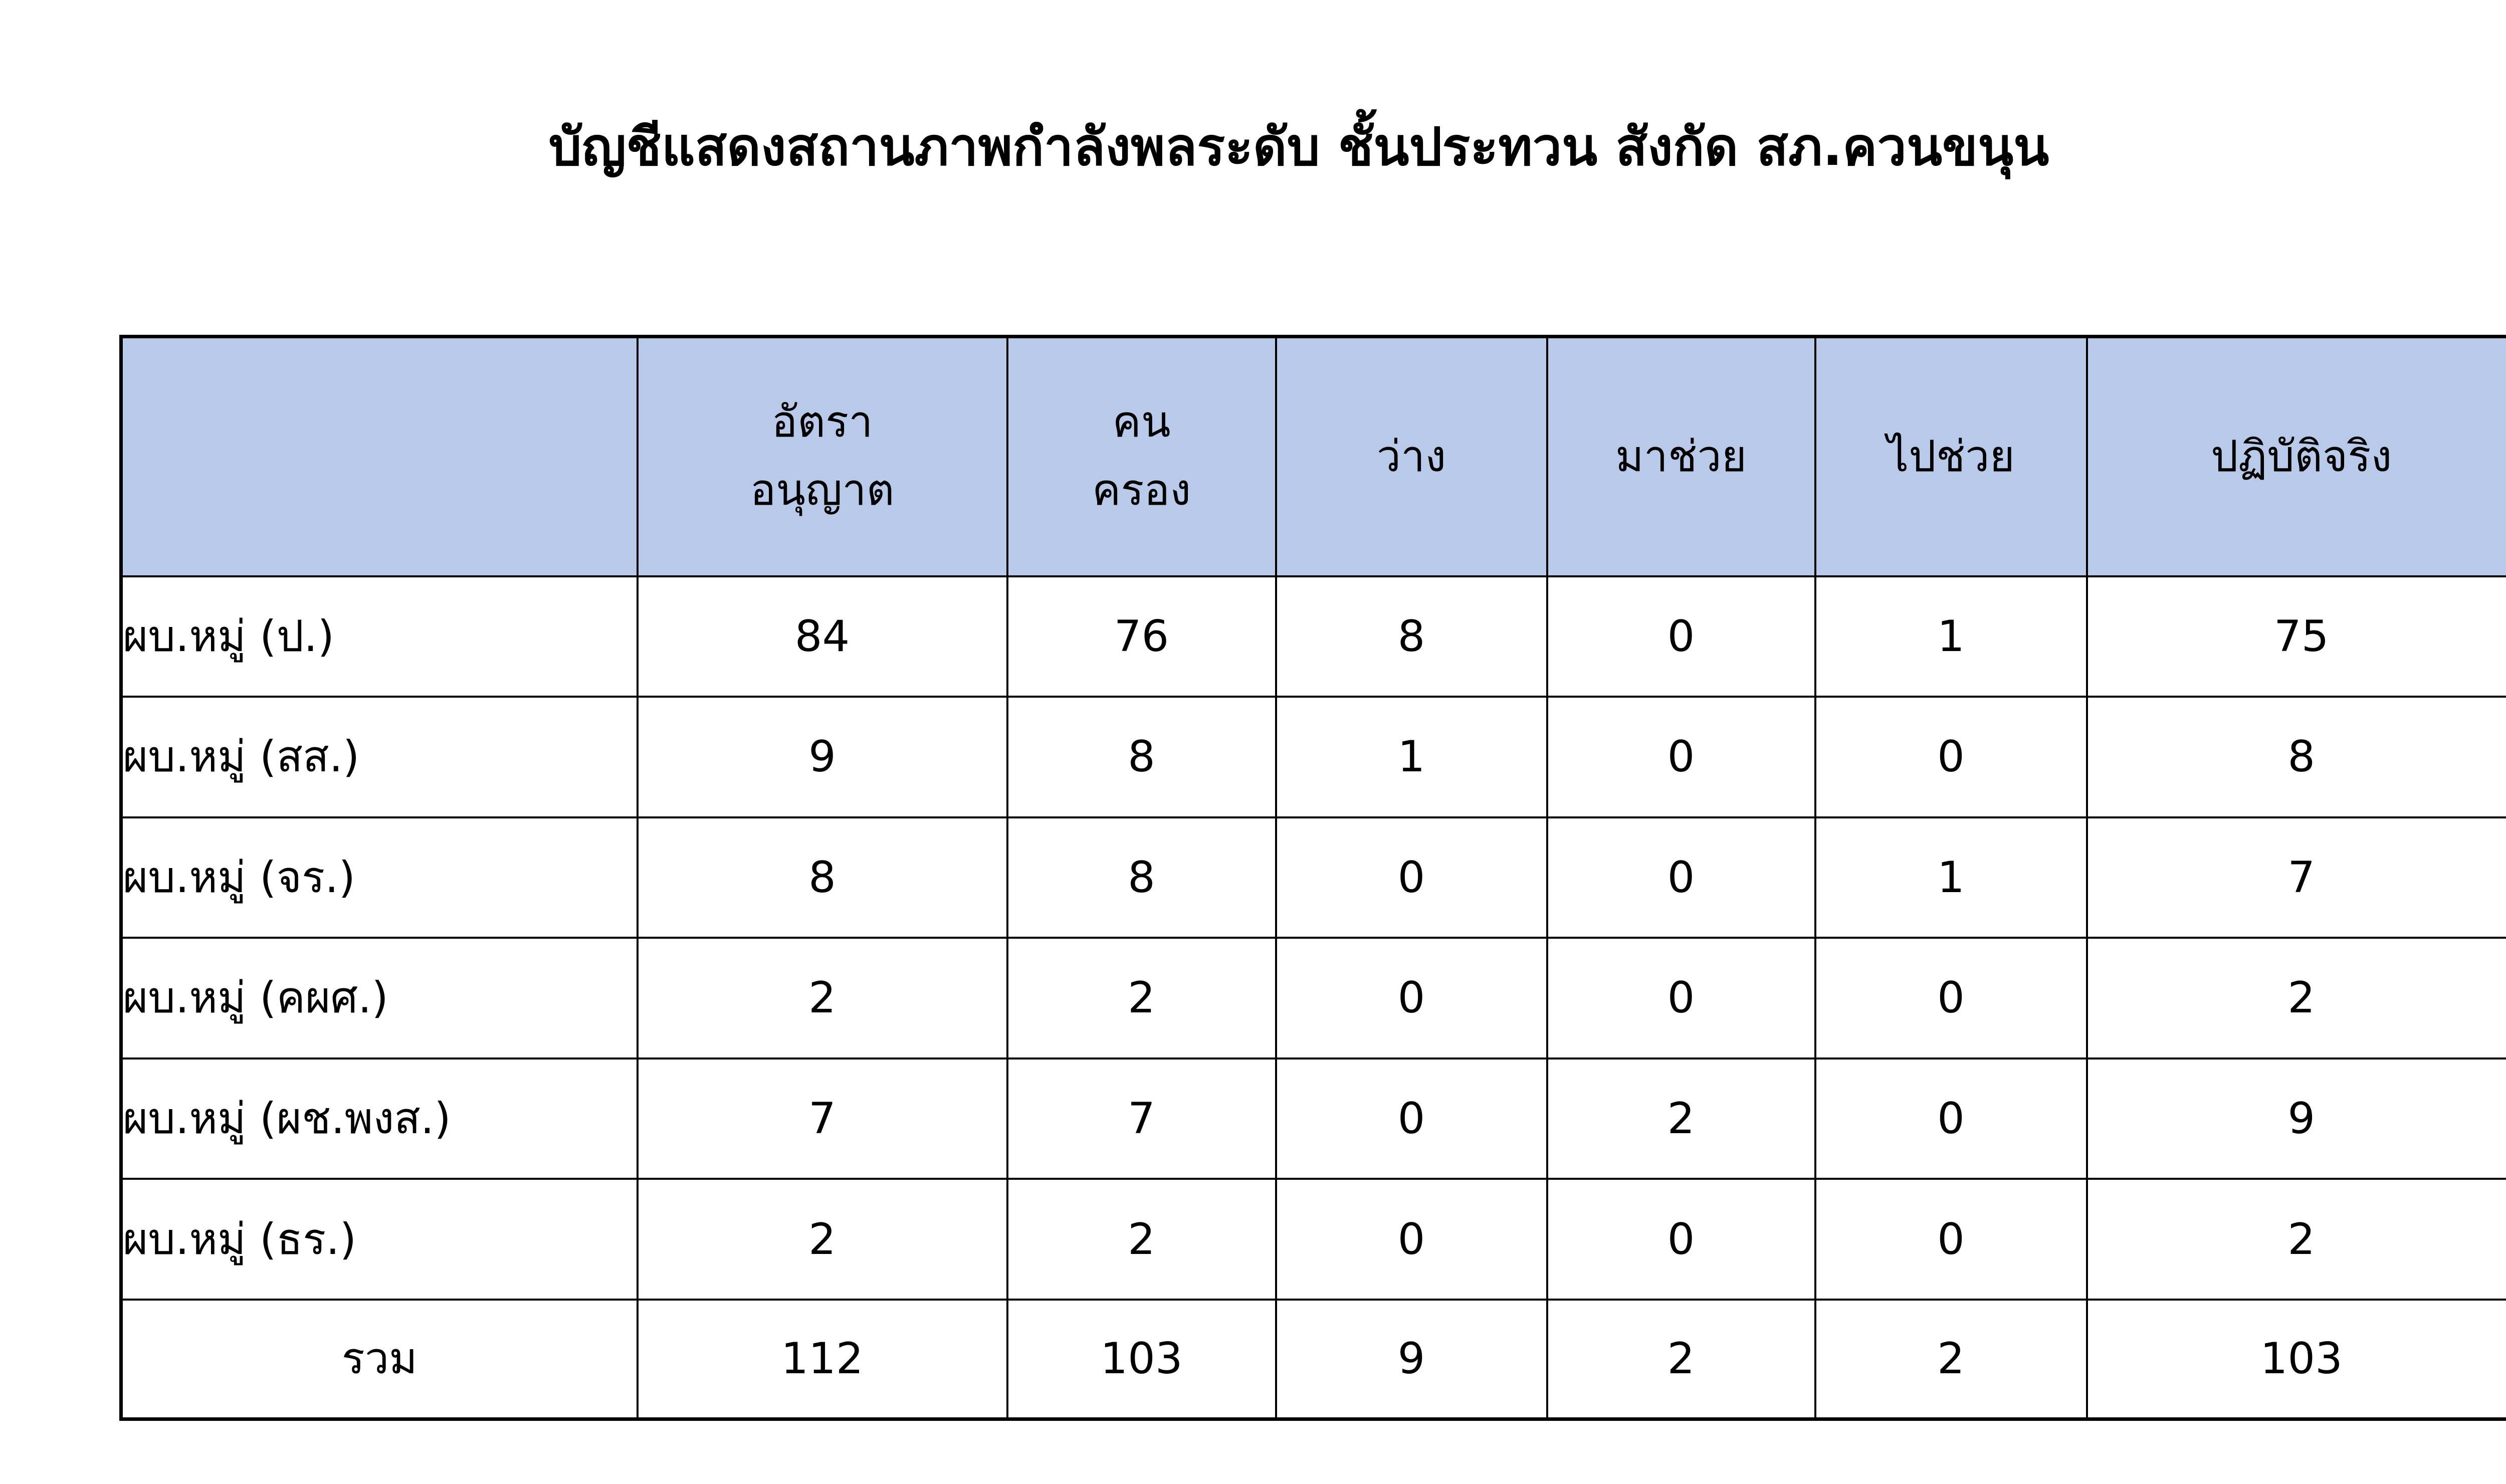 This screenshot has width=2506, height=1484. What do you see at coordinates (379, 757) in the screenshot?
I see `row-label: ผบ.หมู่ (สส.)` at bounding box center [379, 757].